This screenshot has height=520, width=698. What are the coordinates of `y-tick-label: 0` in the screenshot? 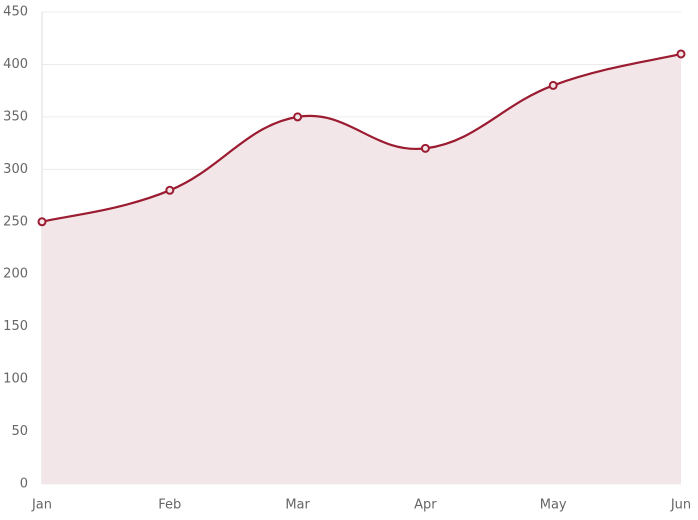 It's located at (24, 484).